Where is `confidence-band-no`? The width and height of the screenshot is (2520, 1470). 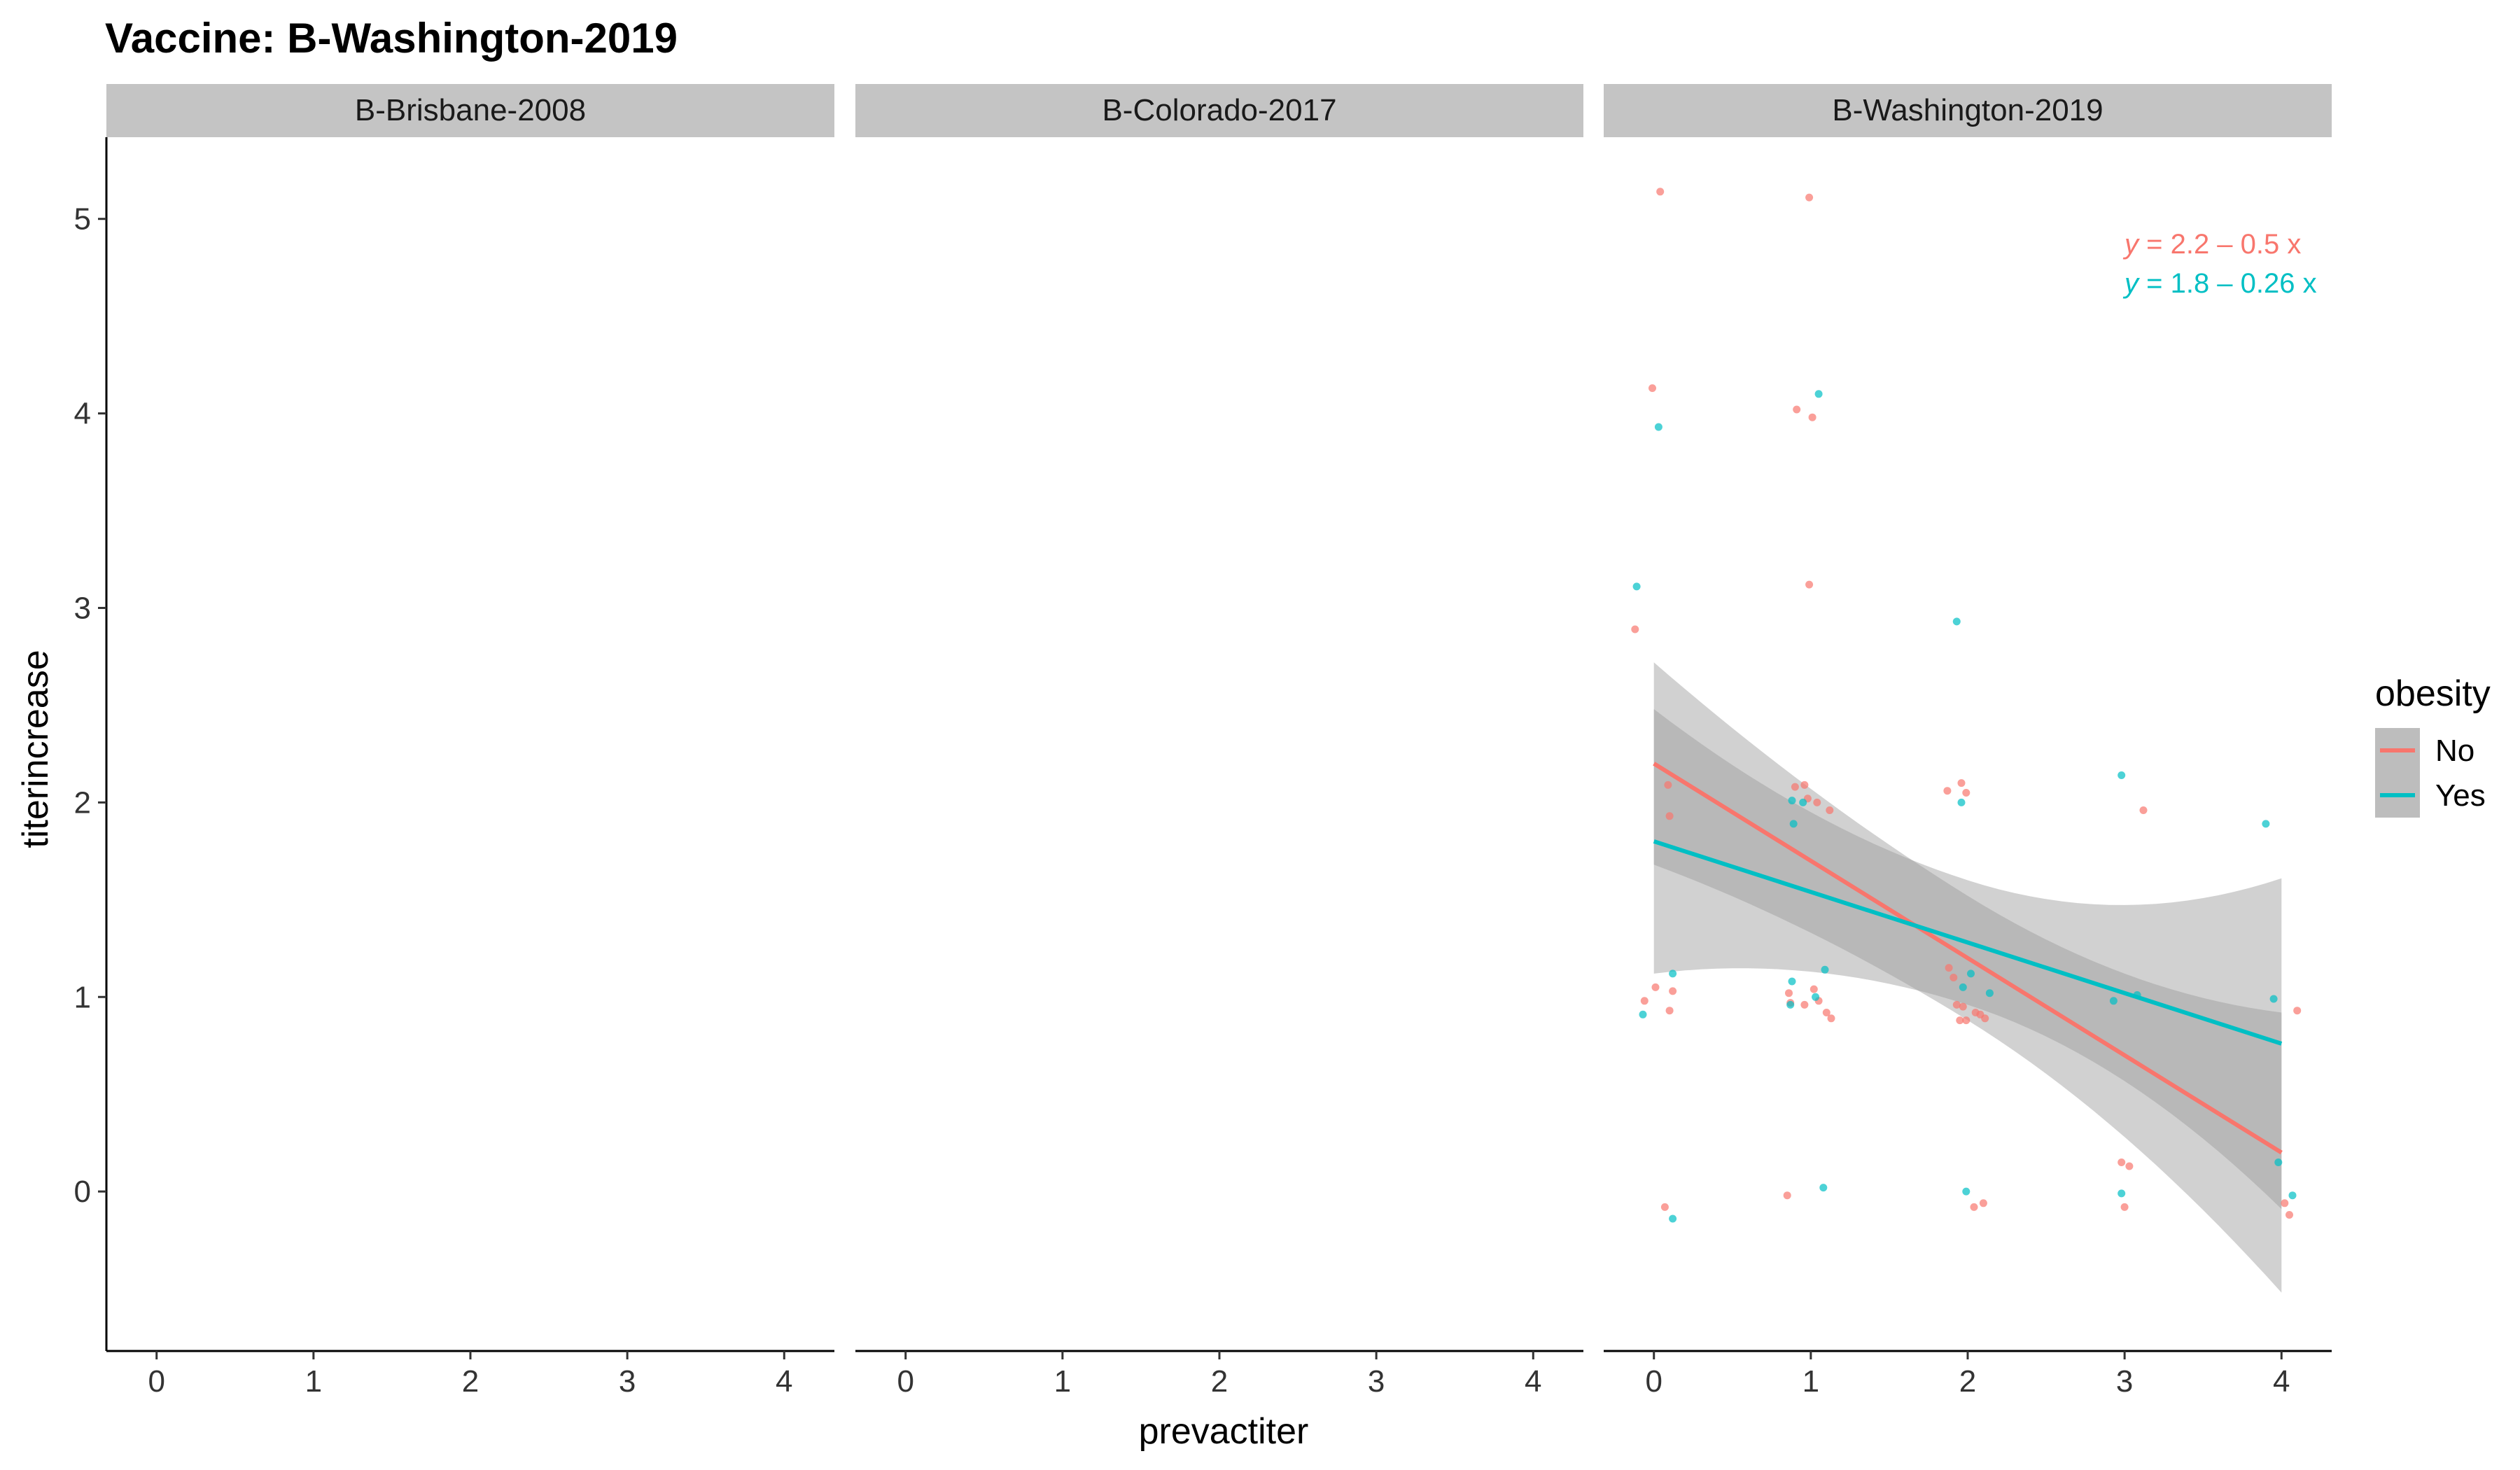
confidence-band-no is located at coordinates (1967, 977).